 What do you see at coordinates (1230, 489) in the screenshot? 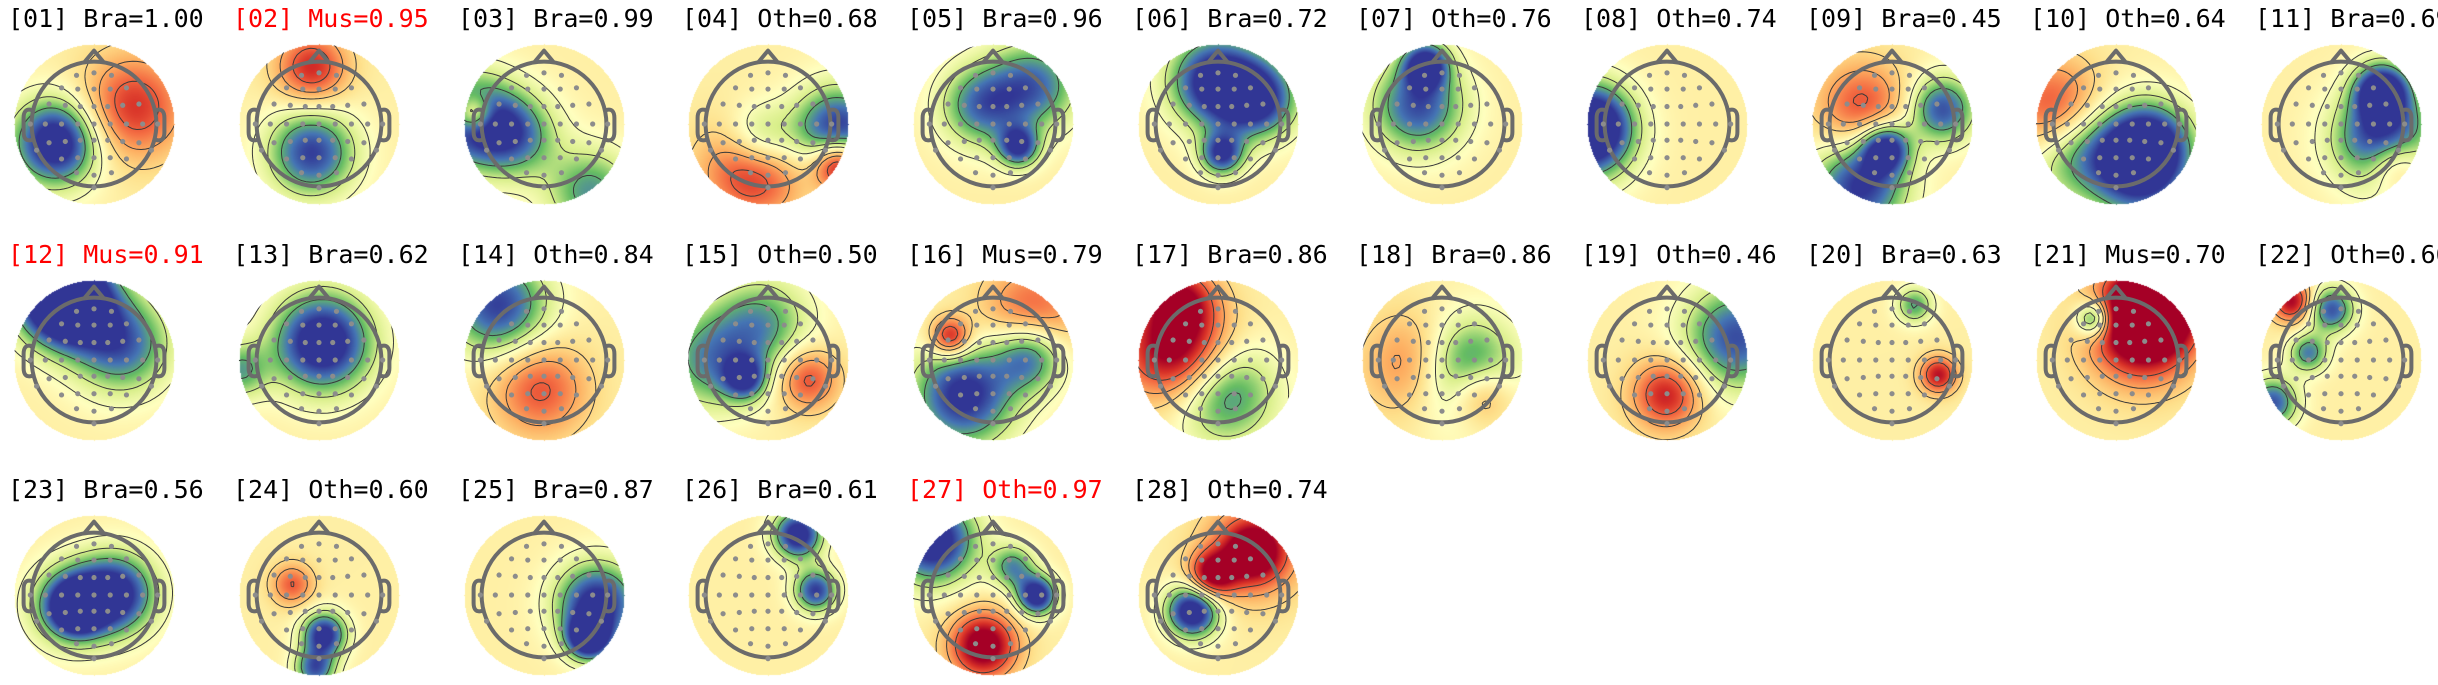
I see `component-label: [28] Oth=0.74` at bounding box center [1230, 489].